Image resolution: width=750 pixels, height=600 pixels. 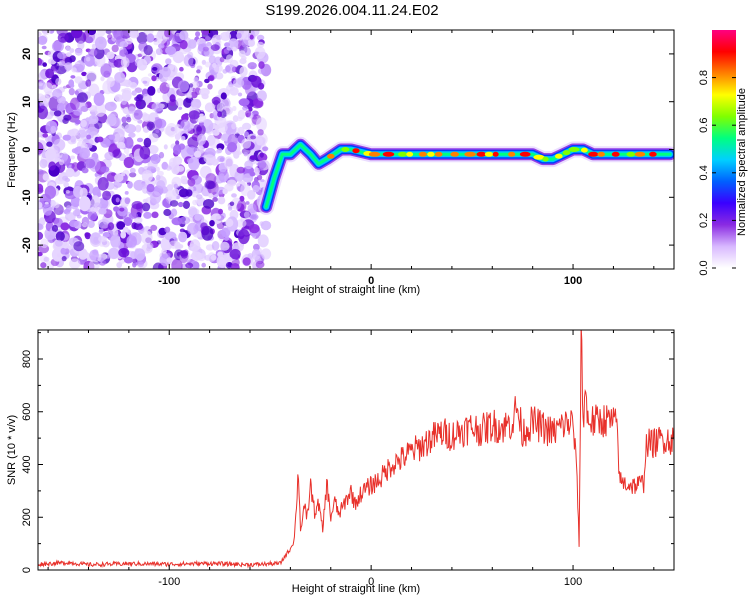 I want to click on spectrogram-xtick-label: 0, so click(x=371, y=281).